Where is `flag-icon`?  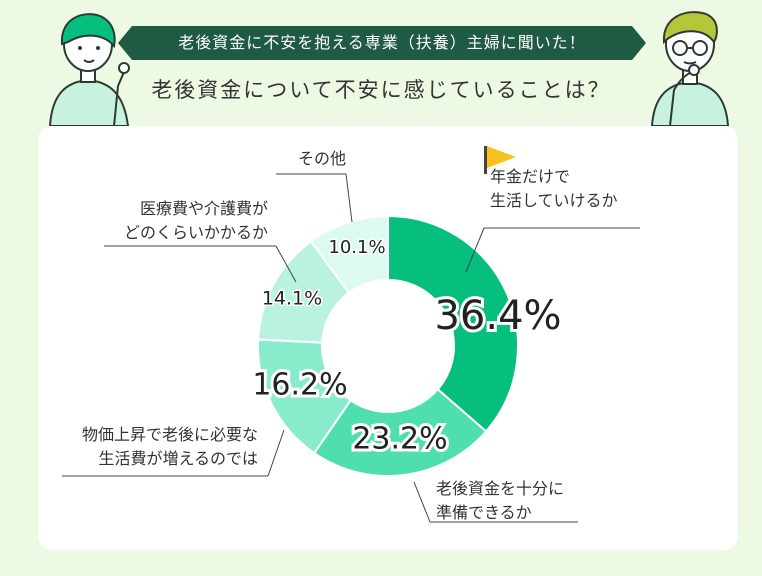
flag-icon is located at coordinates (500, 160).